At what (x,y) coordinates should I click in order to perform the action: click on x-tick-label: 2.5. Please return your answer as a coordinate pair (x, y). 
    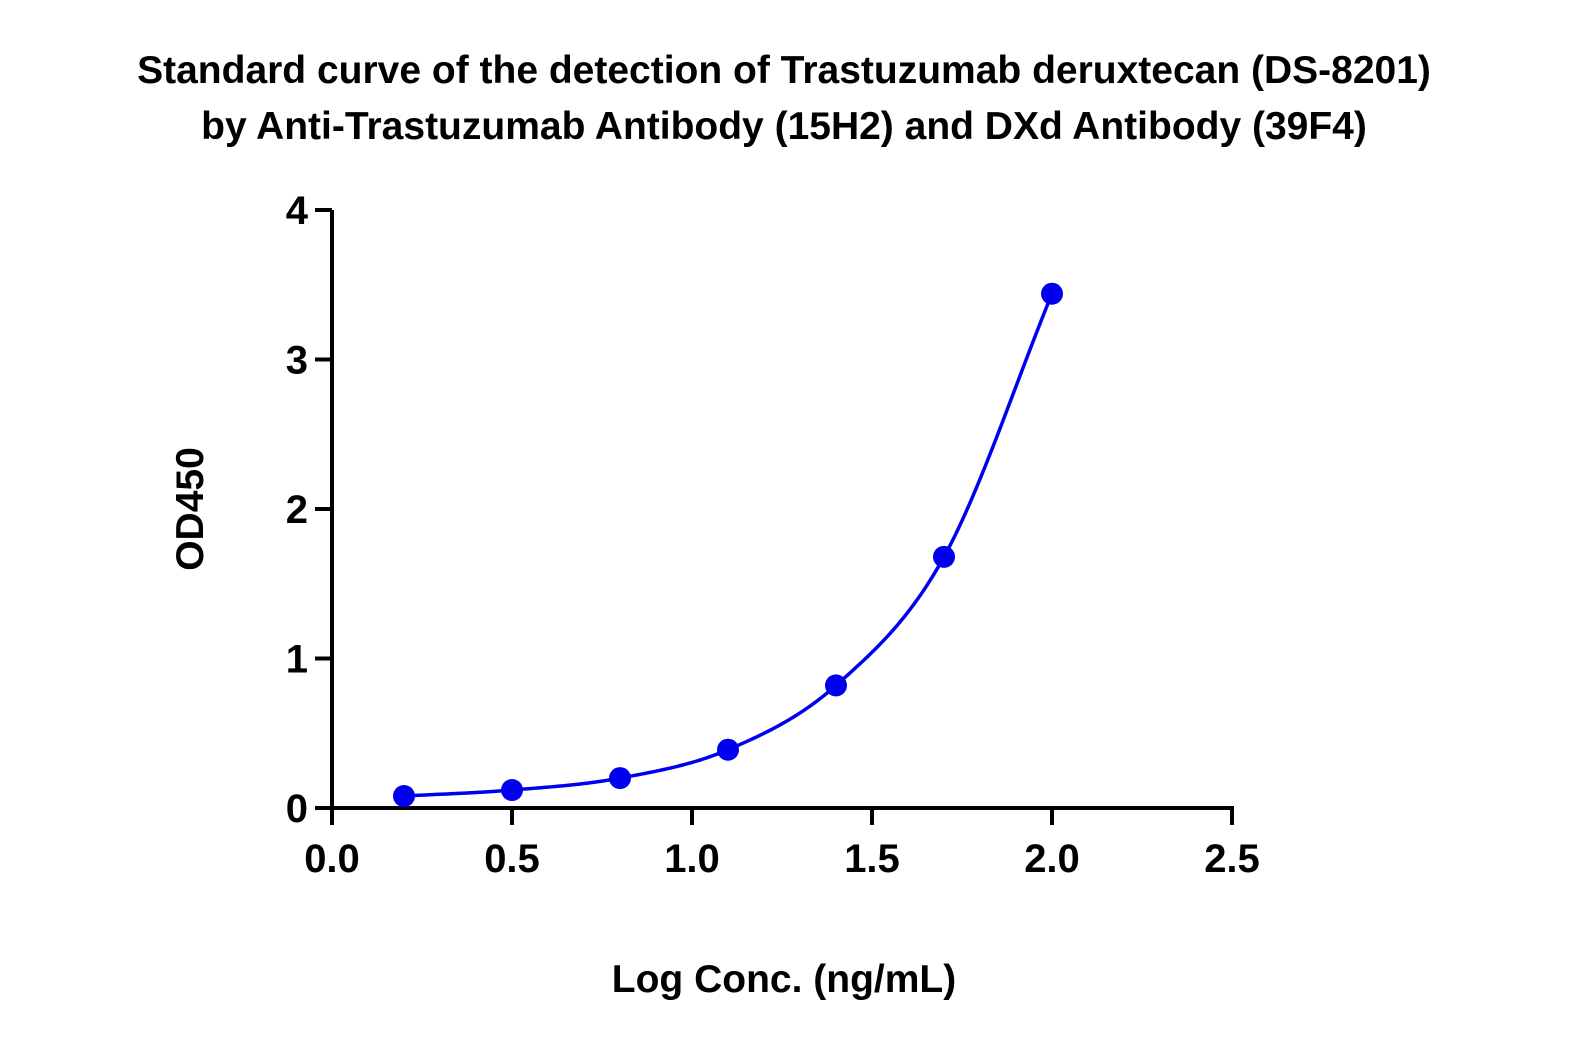
    Looking at the image, I should click on (1232, 859).